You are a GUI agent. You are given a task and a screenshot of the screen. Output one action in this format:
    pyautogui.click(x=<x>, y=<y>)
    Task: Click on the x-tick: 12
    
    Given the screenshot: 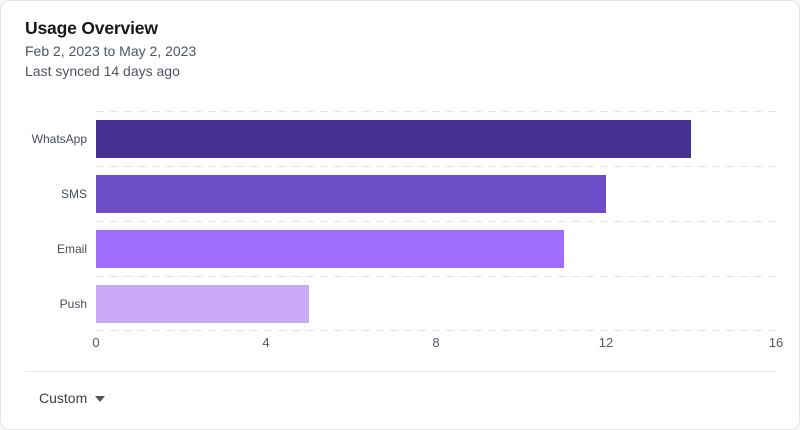 What is the action you would take?
    pyautogui.click(x=606, y=342)
    